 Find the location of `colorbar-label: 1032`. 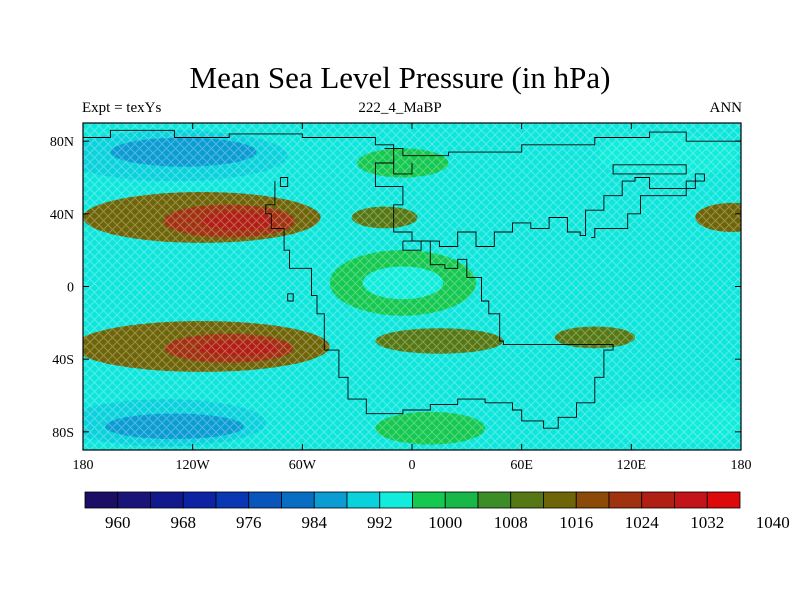

colorbar-label: 1032 is located at coordinates (707, 522).